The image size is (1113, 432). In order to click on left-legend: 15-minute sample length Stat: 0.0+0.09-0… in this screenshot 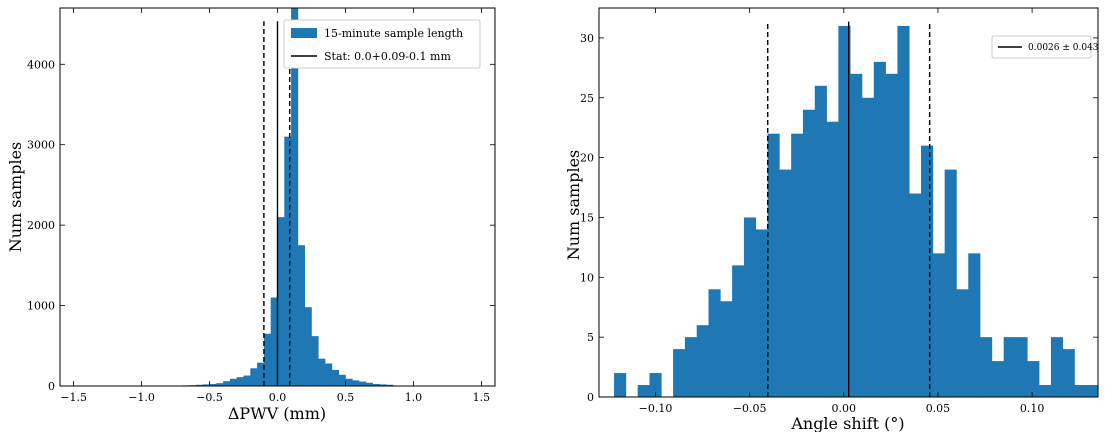, I will do `click(382, 44)`.